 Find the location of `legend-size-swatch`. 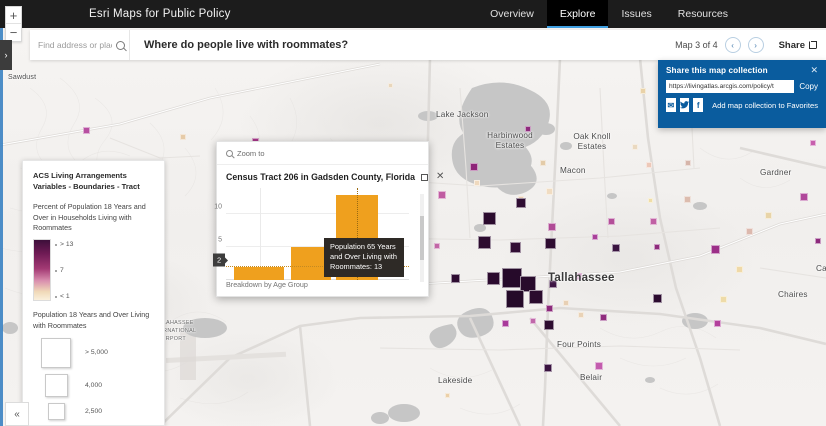

legend-size-swatch is located at coordinates (56, 411).